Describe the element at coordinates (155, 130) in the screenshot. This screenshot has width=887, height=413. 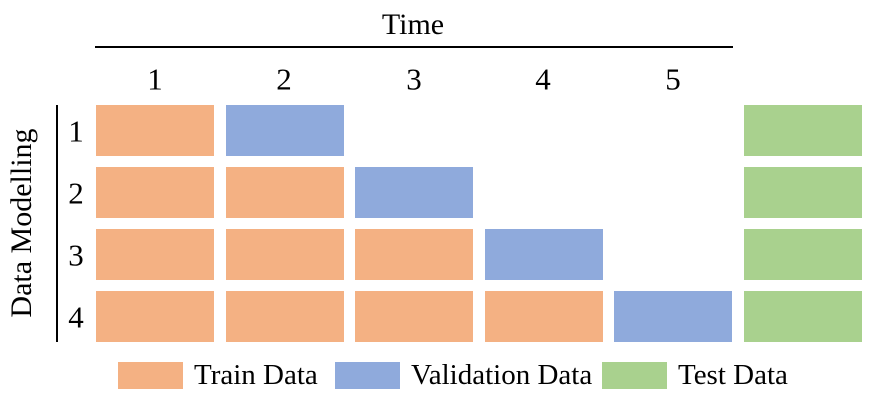
I see `grid-cell-train-r1-c1` at that location.